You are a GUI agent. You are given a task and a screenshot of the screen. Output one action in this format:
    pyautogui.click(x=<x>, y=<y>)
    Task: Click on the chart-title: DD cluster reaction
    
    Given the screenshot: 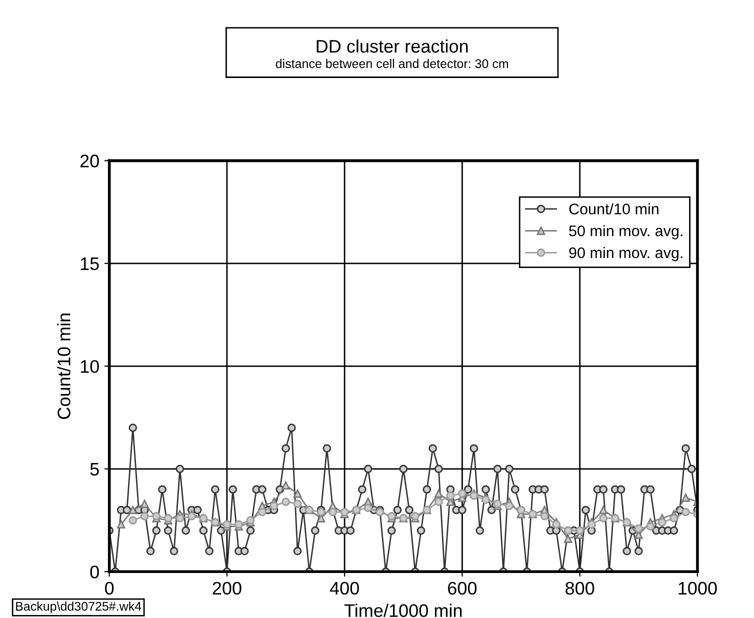 What is the action you would take?
    pyautogui.click(x=392, y=46)
    